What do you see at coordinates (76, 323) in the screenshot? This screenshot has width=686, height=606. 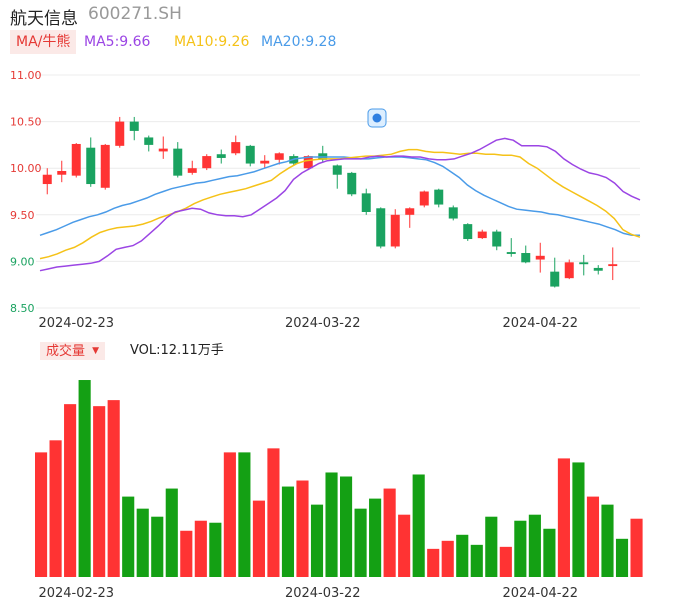 I see `price-x-tick-label: 2024-02-23` at bounding box center [76, 323].